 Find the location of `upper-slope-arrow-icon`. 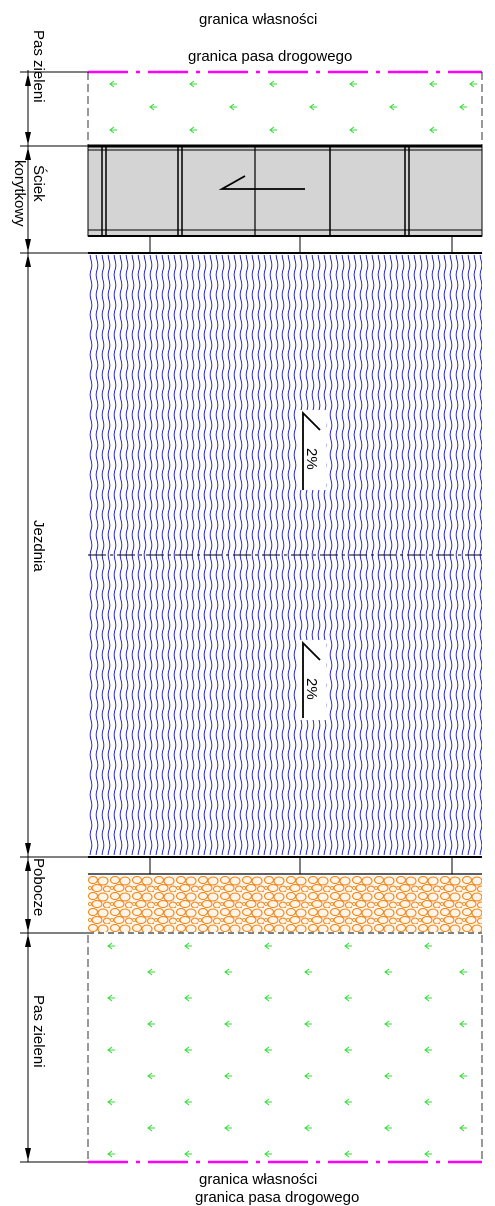

upper-slope-arrow-icon is located at coordinates (311, 450).